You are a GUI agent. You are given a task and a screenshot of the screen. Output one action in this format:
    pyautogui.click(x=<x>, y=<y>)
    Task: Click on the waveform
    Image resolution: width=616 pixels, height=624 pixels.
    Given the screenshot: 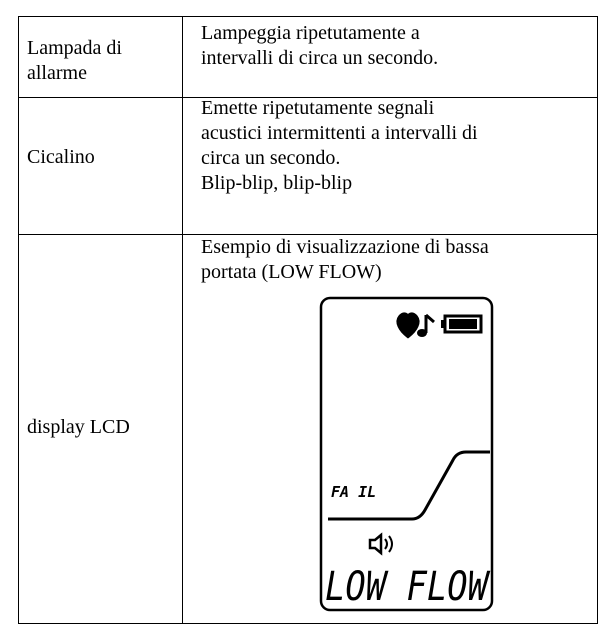 What is the action you would take?
    pyautogui.click(x=409, y=485)
    